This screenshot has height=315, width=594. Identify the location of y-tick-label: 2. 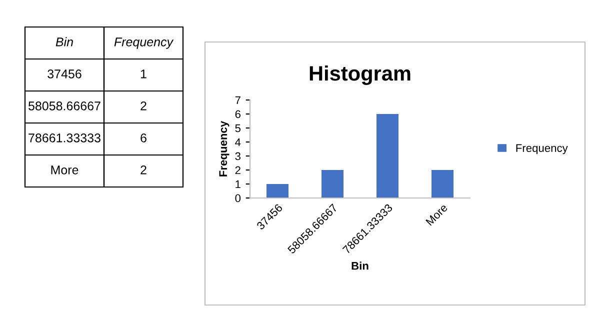
(237, 170).